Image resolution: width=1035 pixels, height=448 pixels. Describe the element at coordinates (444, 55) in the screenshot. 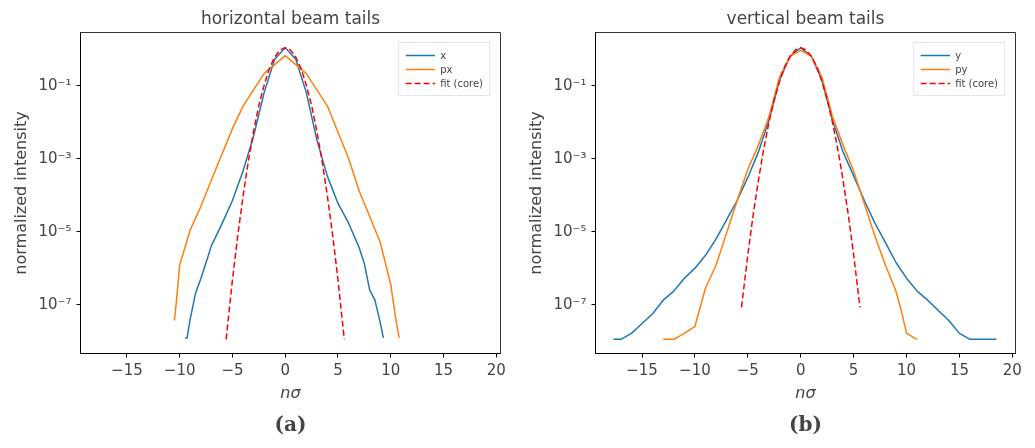

I see `legend-label: x` at that location.